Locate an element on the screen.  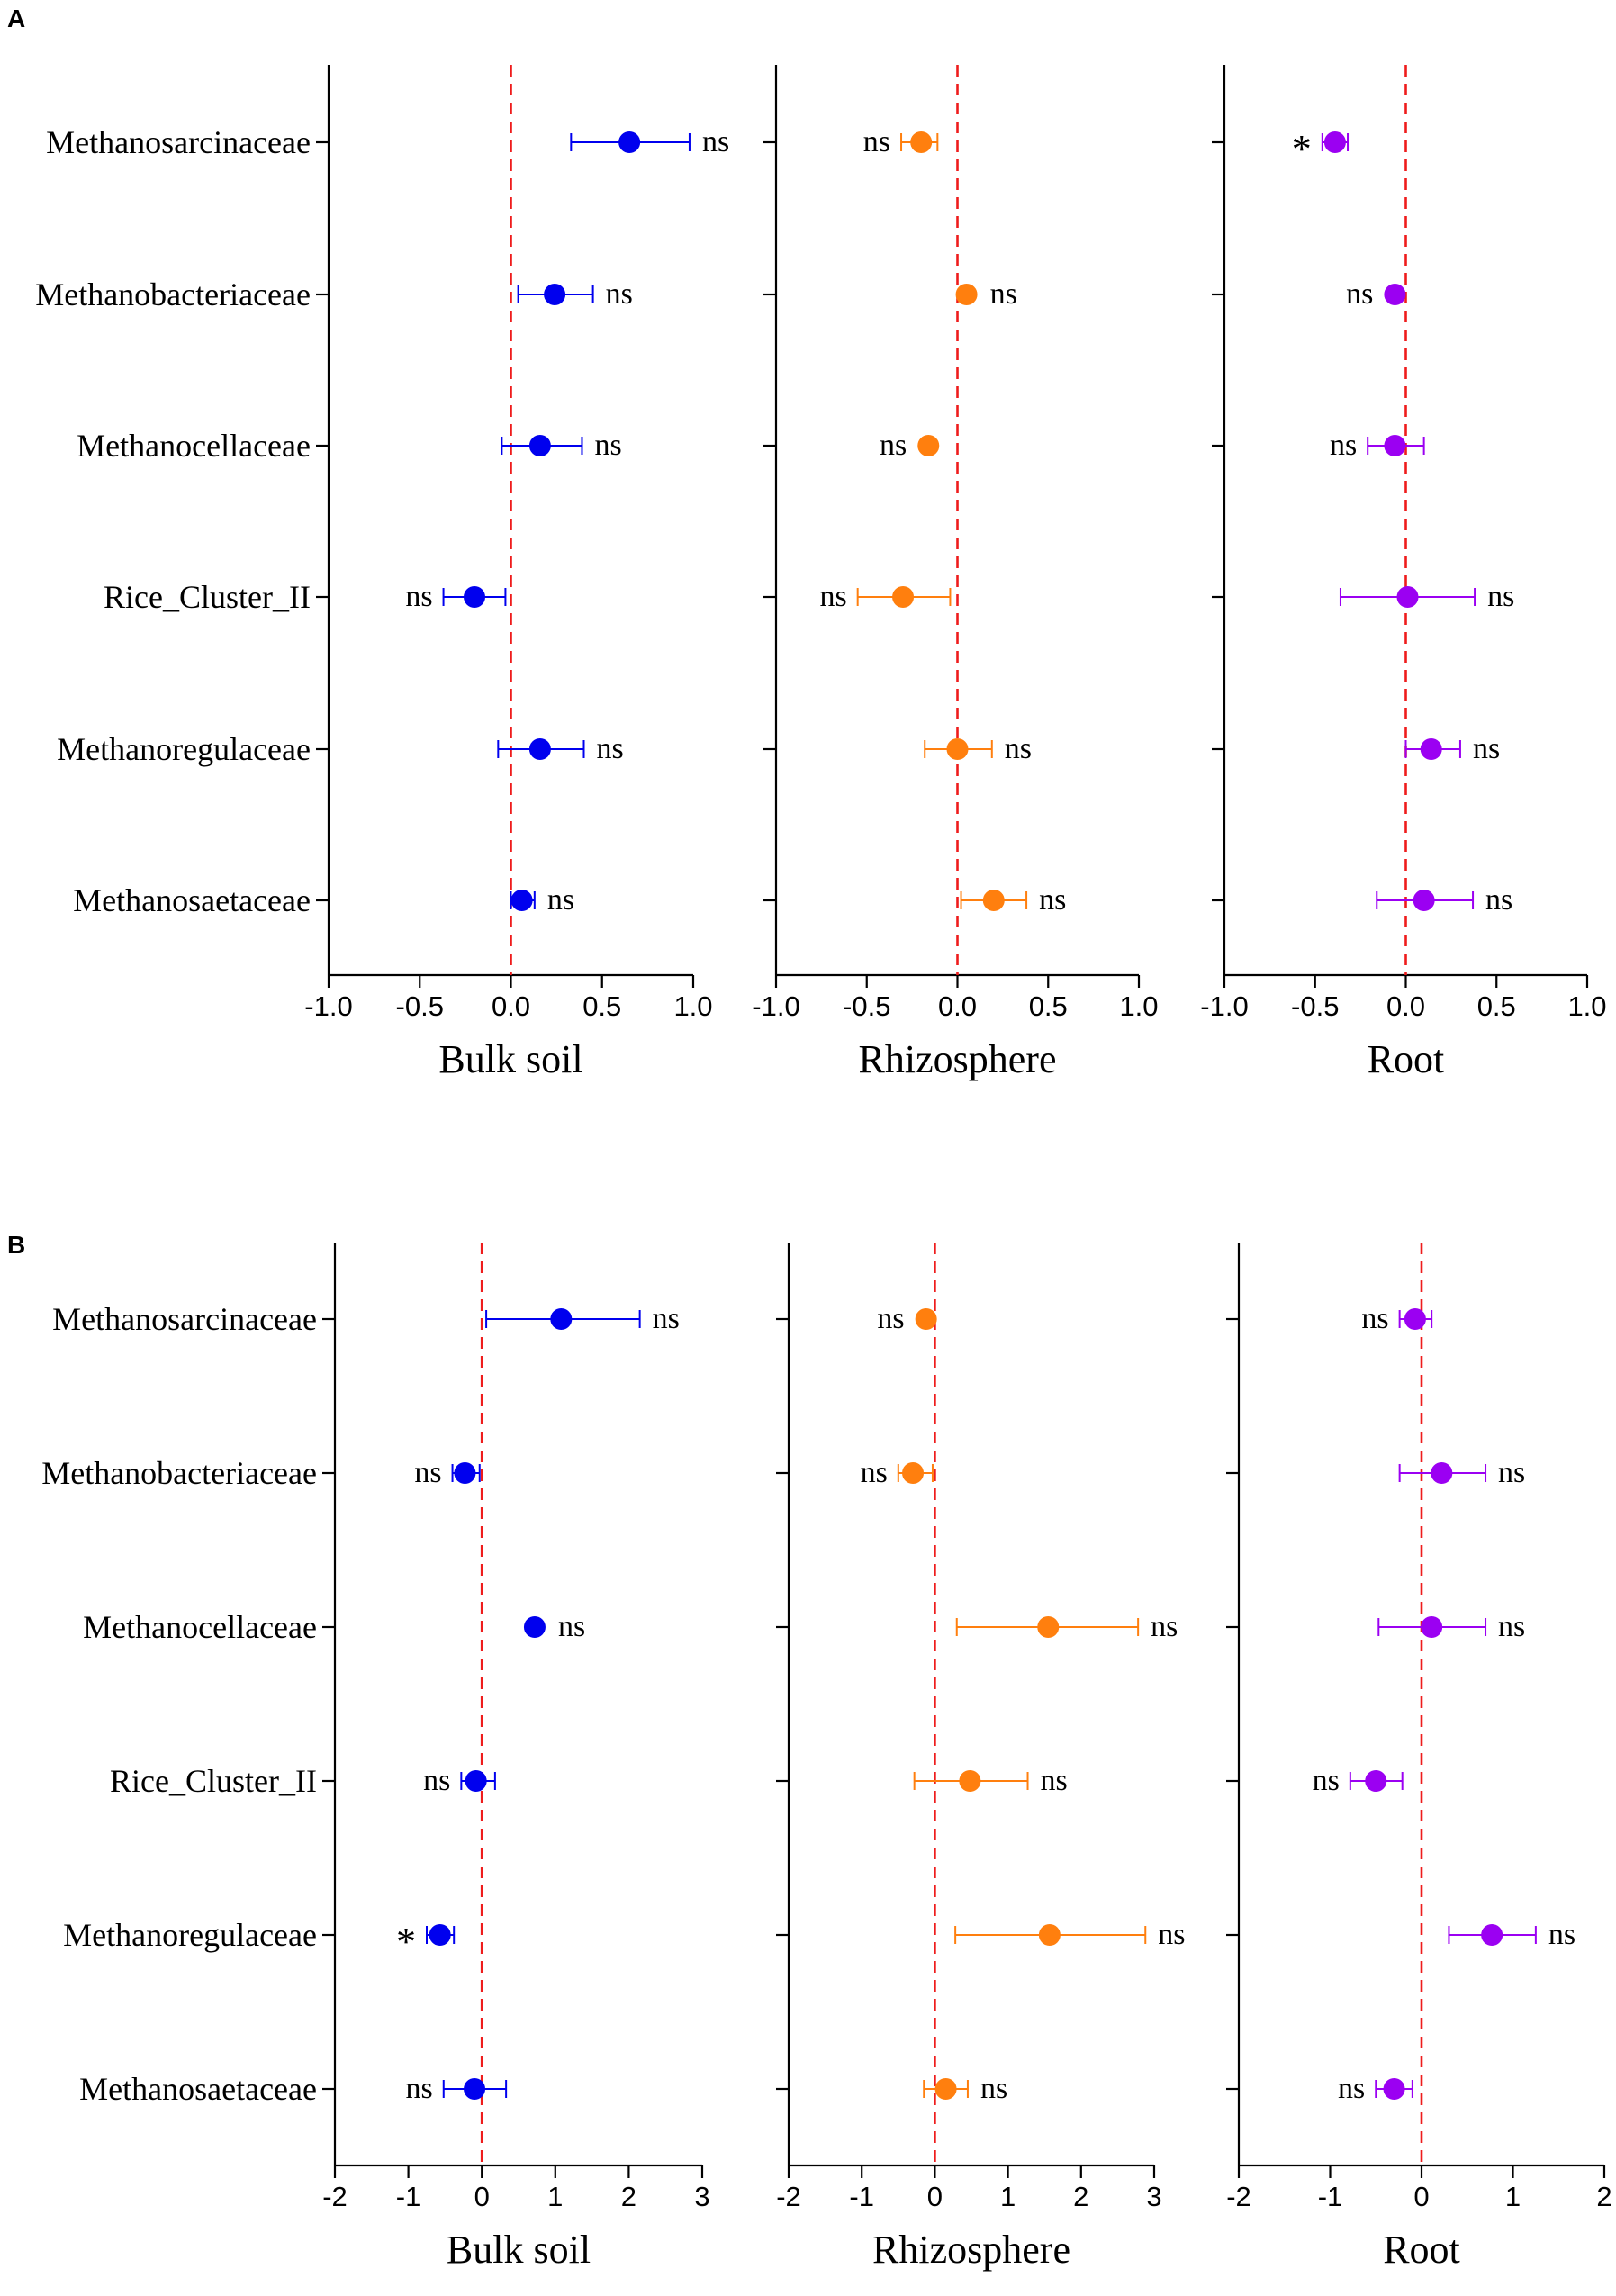
subplot-b-2: -2 -1 0 1 2 Root ns ns ns ns ns ns is located at coordinates (1419, 1757).